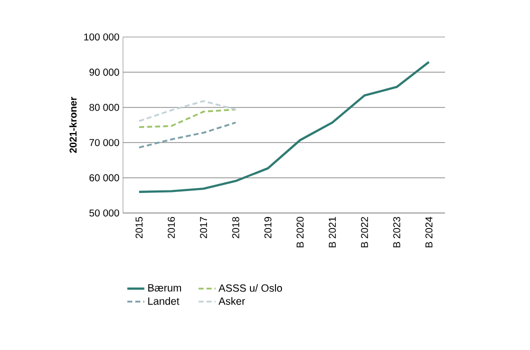 This screenshot has height=350, width=530. I want to click on y-tick-label: 70 000, so click(105, 142).